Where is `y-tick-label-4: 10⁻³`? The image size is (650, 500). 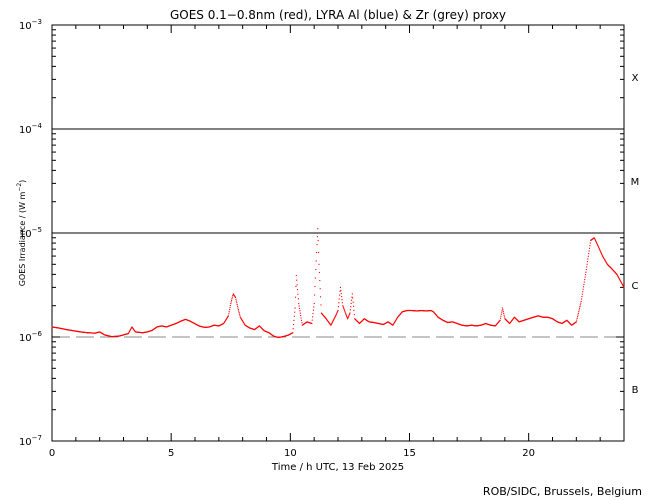 y-tick-label-4: 10⁻³ is located at coordinates (30, 25).